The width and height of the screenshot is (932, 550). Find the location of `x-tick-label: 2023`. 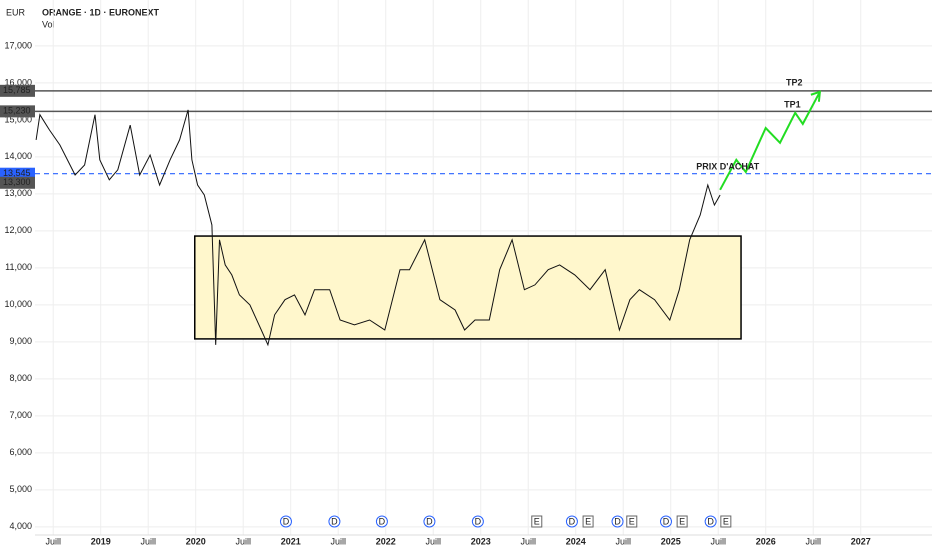

x-tick-label: 2023 is located at coordinates (481, 541).